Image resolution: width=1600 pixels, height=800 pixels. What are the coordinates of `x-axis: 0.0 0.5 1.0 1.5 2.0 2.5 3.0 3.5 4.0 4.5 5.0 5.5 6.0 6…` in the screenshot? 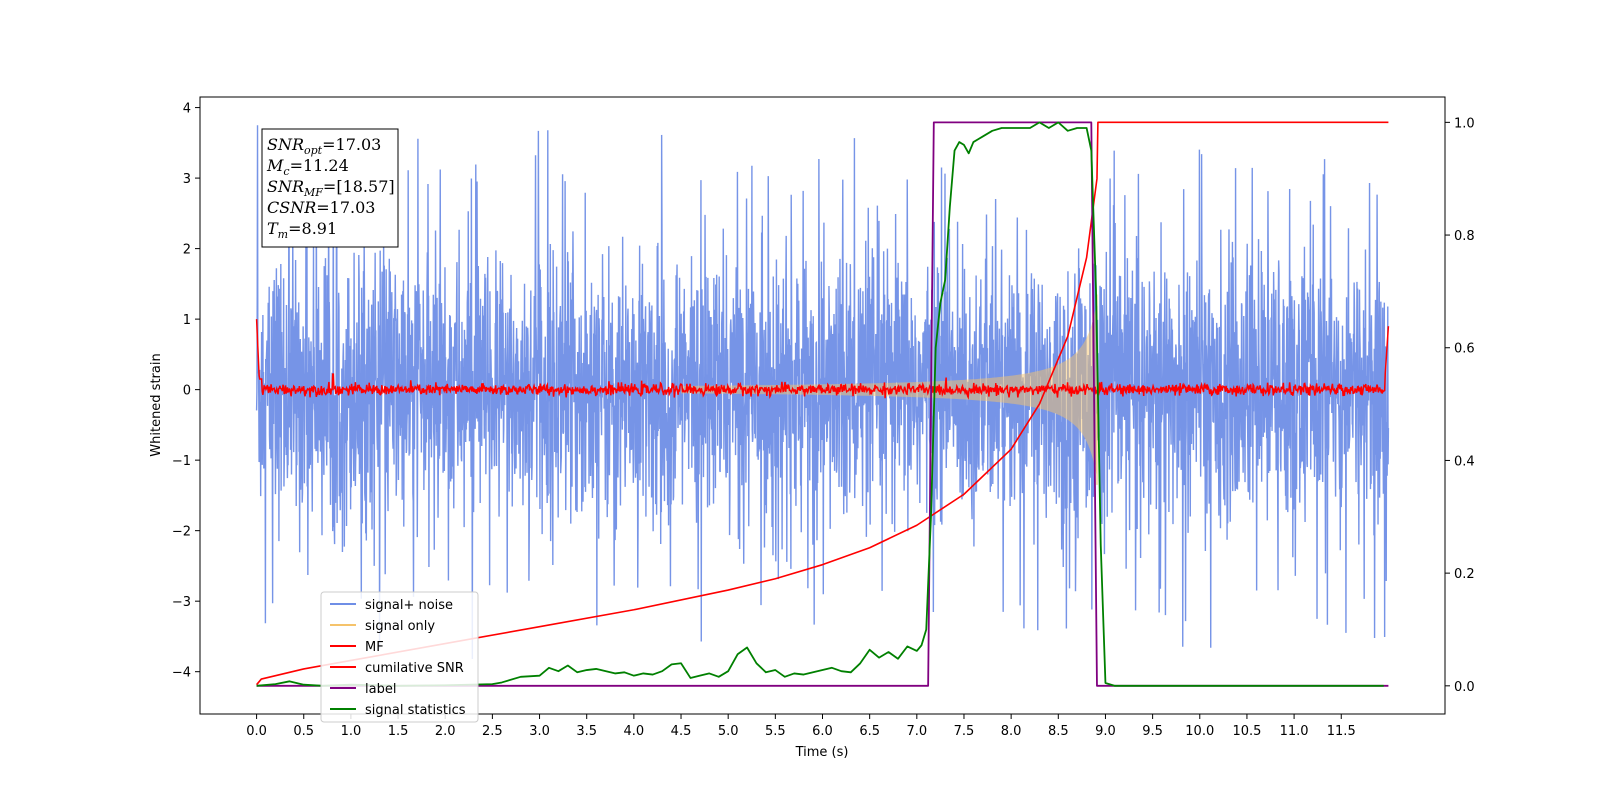 It's located at (801, 726).